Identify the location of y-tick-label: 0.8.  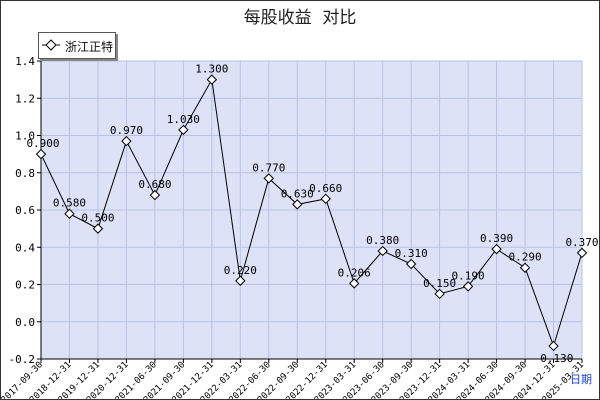
(25, 173).